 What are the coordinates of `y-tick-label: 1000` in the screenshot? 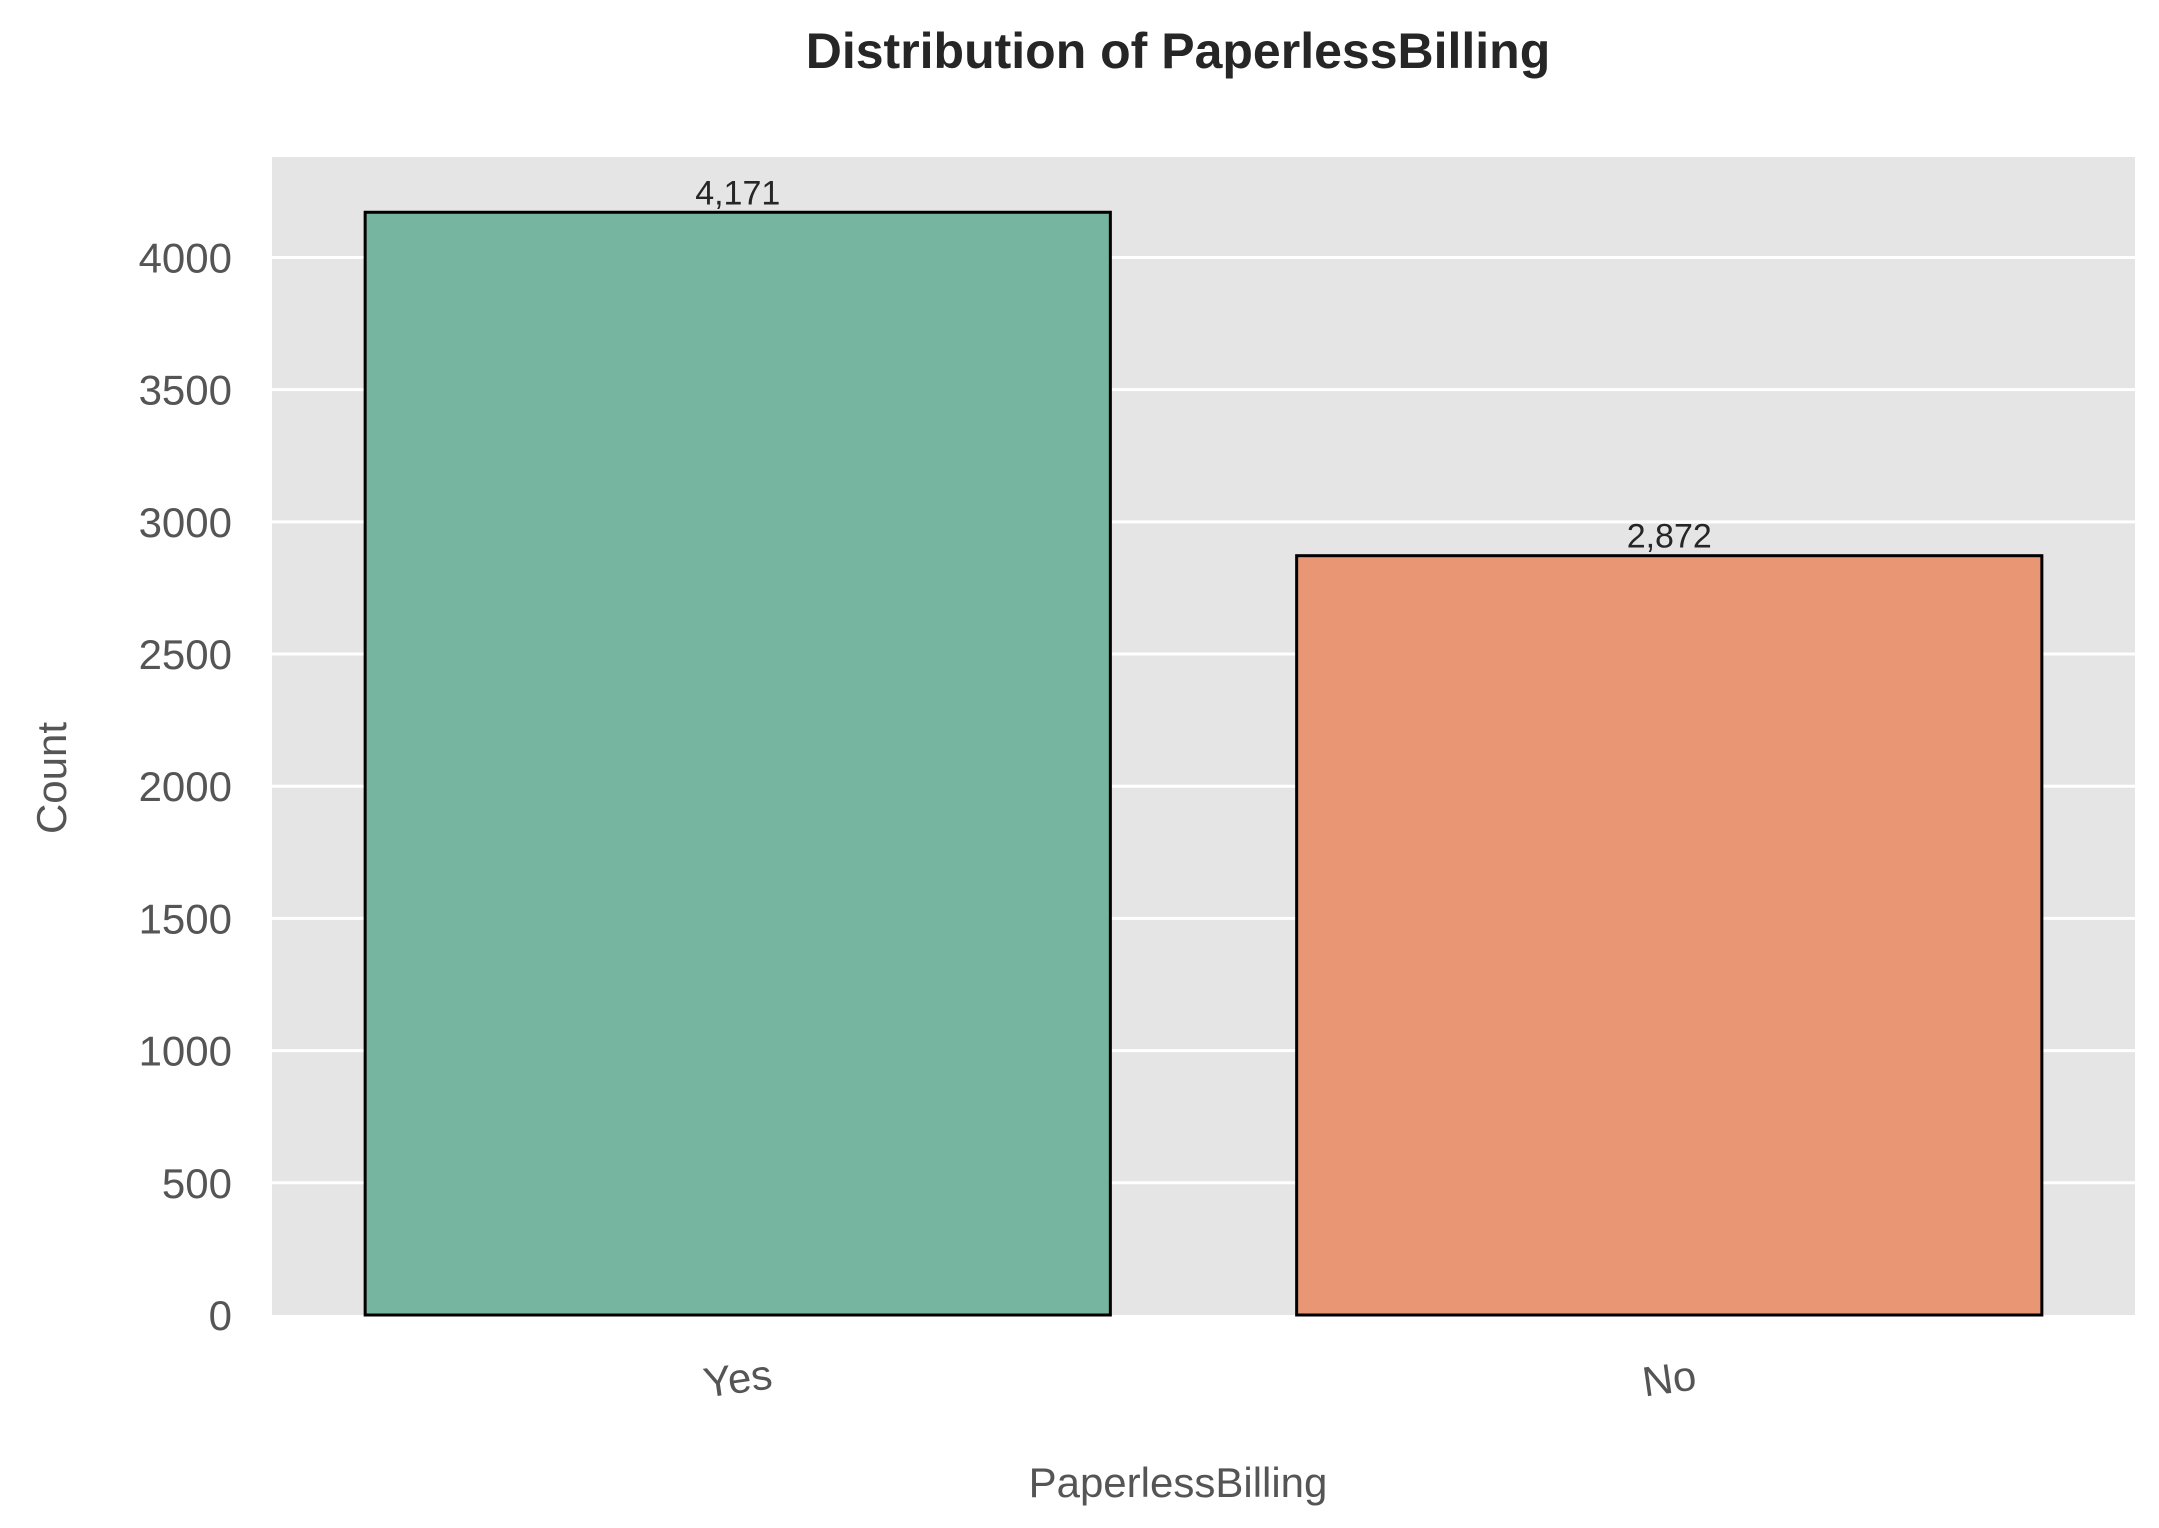 It's located at (185, 1051).